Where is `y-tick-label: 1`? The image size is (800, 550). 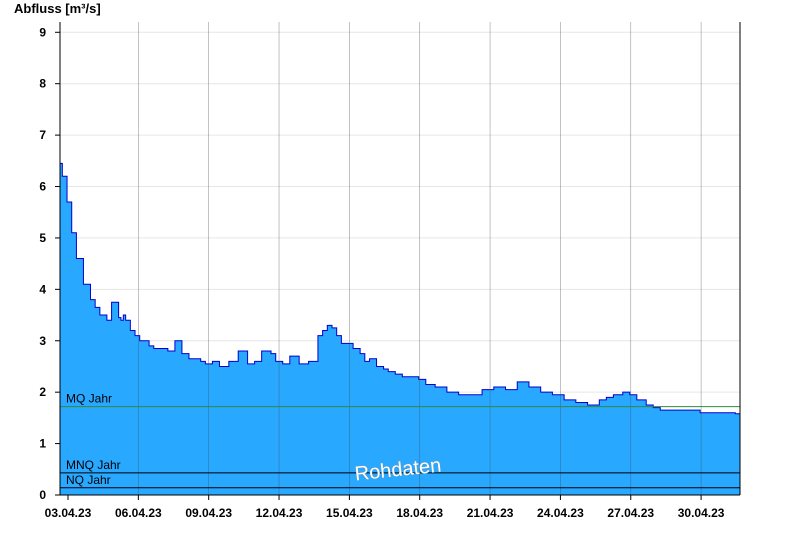
y-tick-label: 1 is located at coordinates (42, 444).